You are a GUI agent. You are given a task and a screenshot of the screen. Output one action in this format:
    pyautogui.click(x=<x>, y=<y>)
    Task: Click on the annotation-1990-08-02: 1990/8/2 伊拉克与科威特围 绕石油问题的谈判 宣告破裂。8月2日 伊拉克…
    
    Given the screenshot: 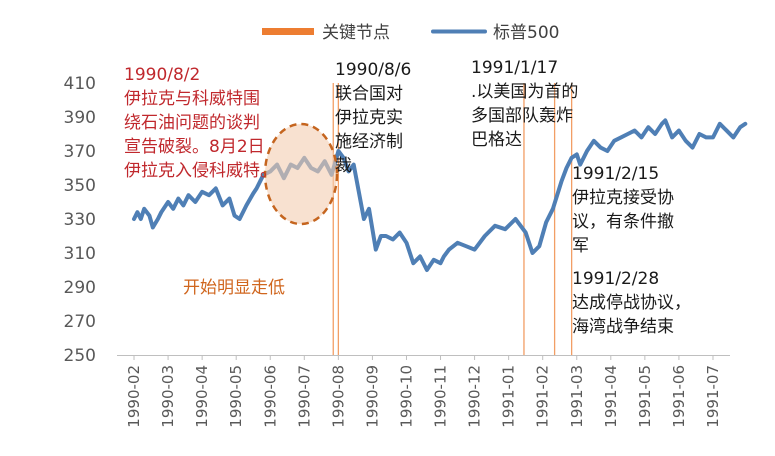 What is the action you would take?
    pyautogui.click(x=200, y=123)
    